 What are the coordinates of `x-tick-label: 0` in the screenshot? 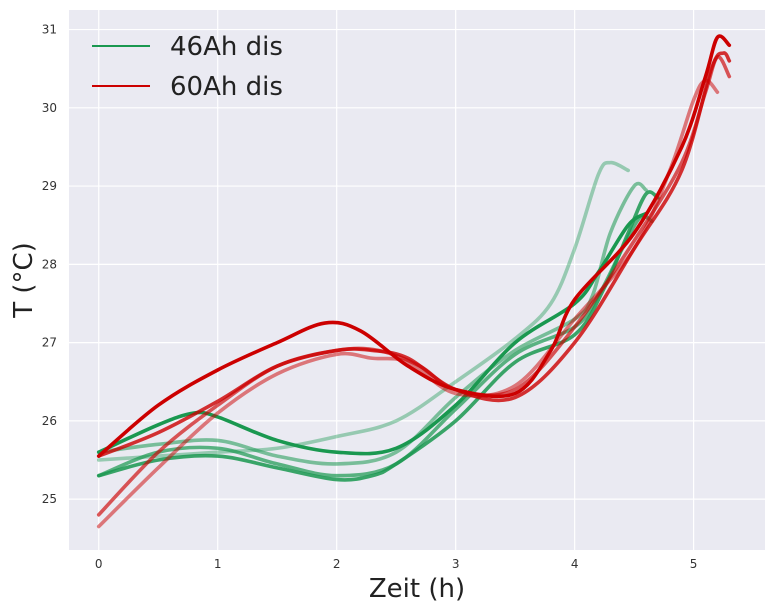 It's located at (99, 564).